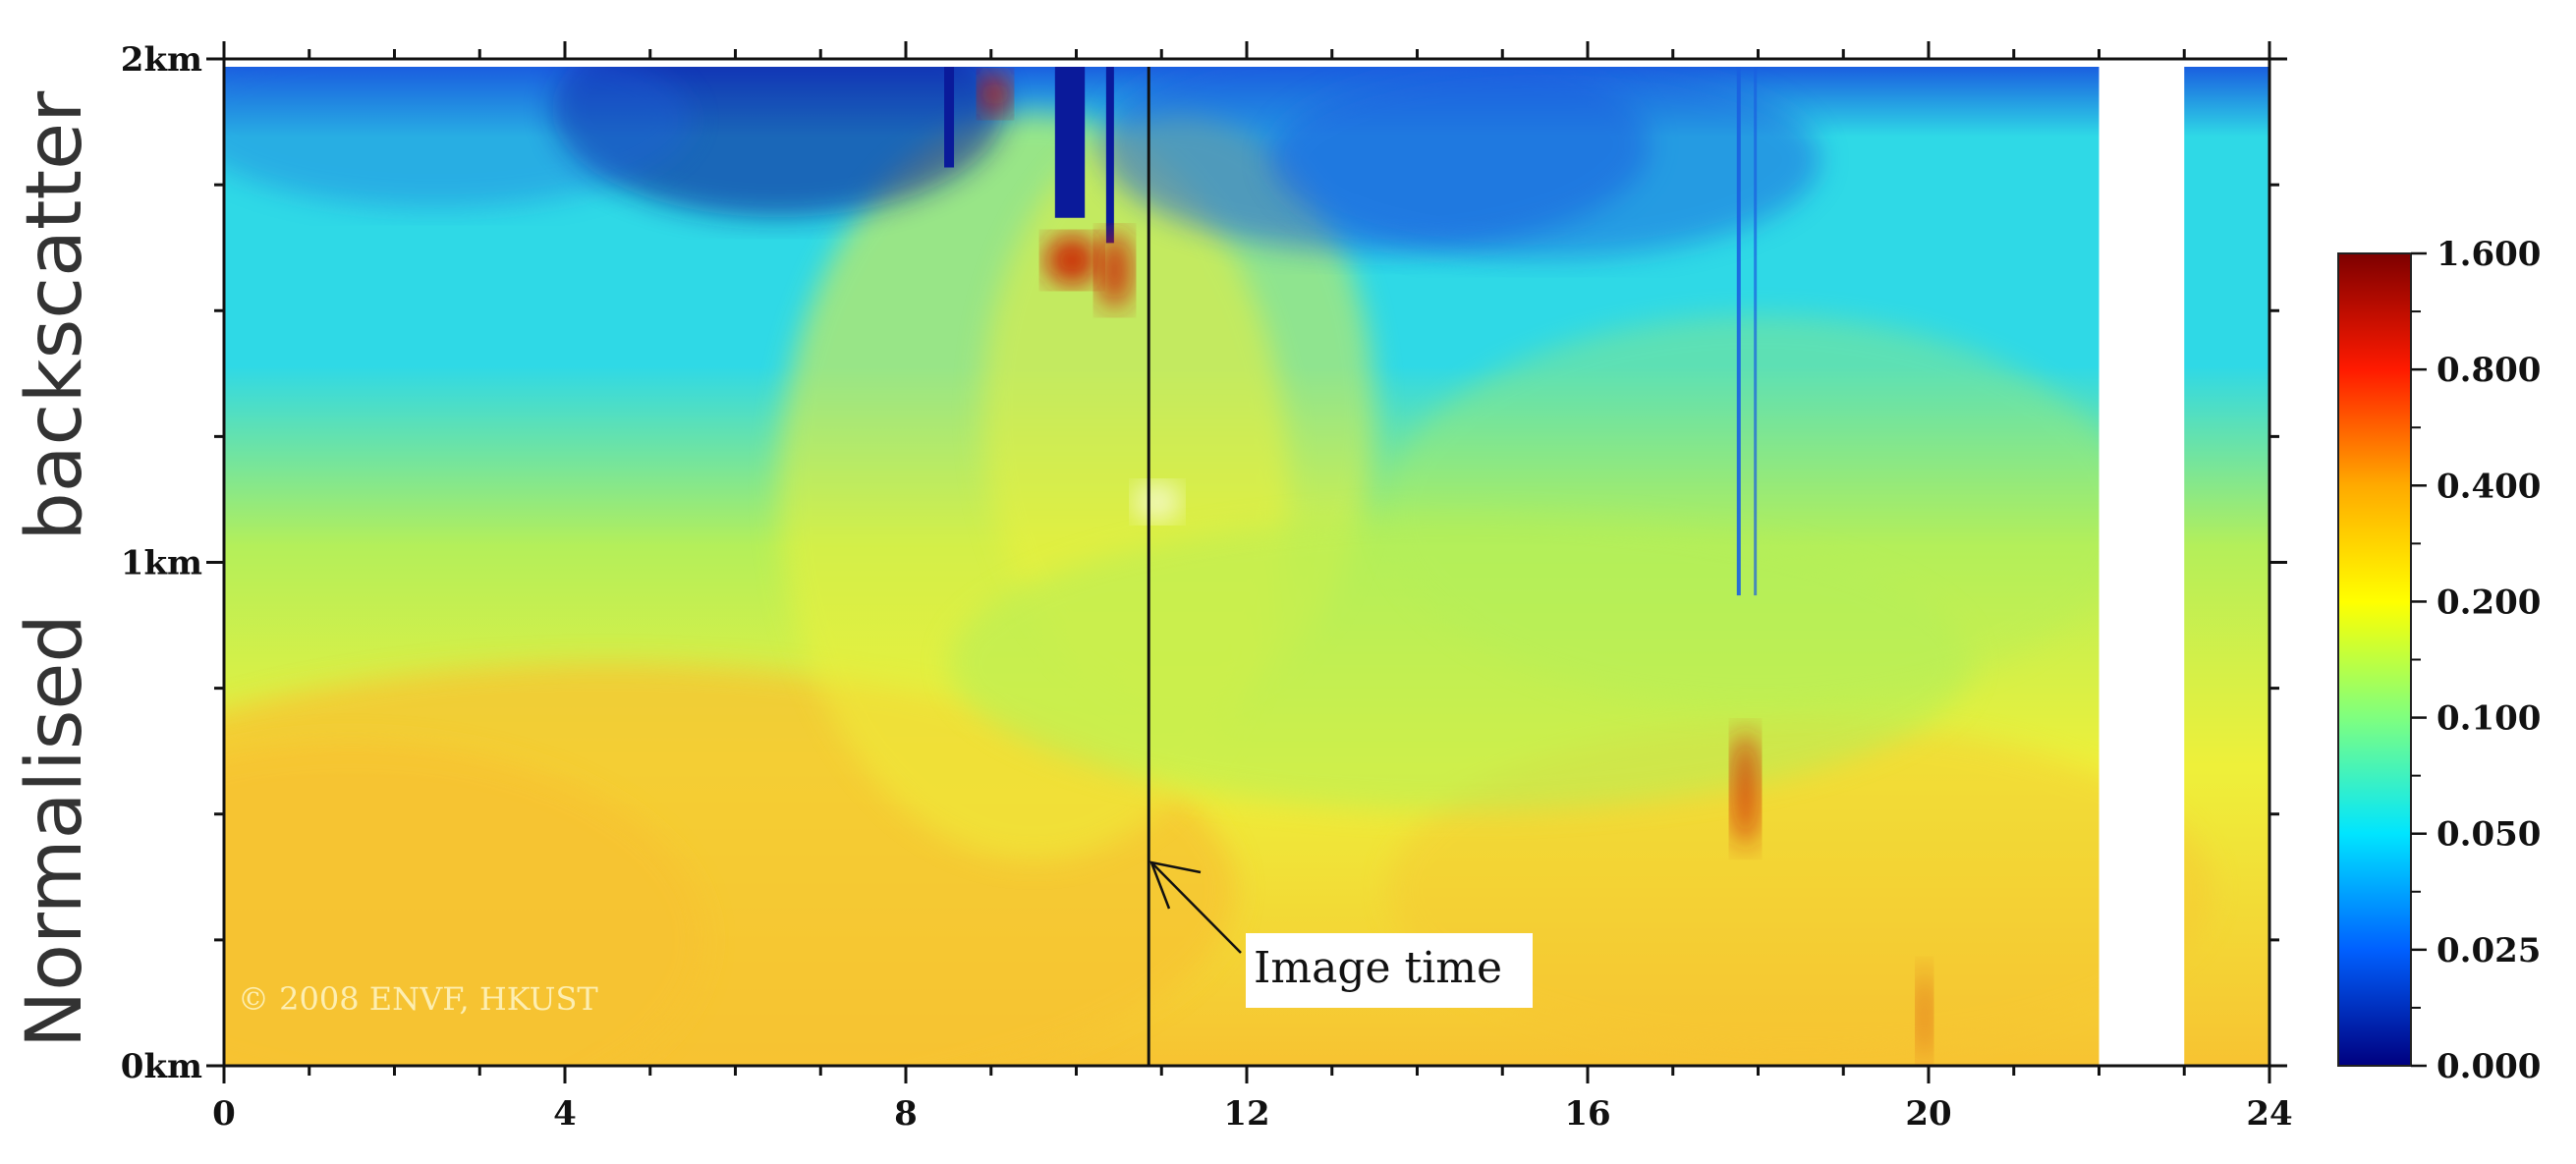 This screenshot has height=1164, width=2576. I want to click on colorbar-tick-label: 1.600, so click(2488, 254).